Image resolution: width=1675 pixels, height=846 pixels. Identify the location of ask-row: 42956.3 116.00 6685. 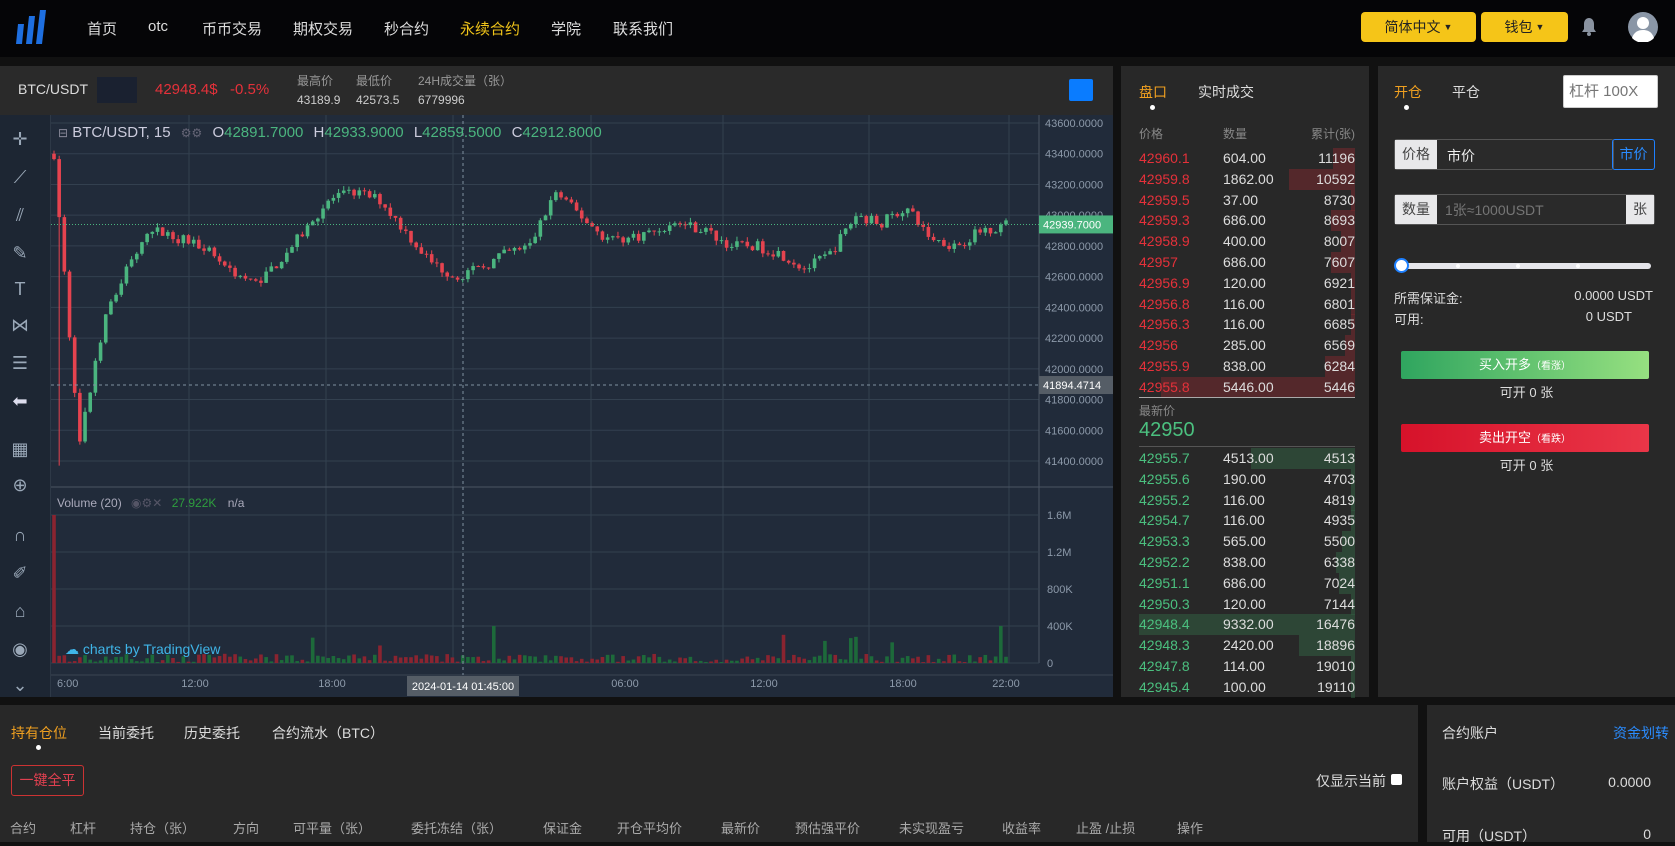
(1247, 325).